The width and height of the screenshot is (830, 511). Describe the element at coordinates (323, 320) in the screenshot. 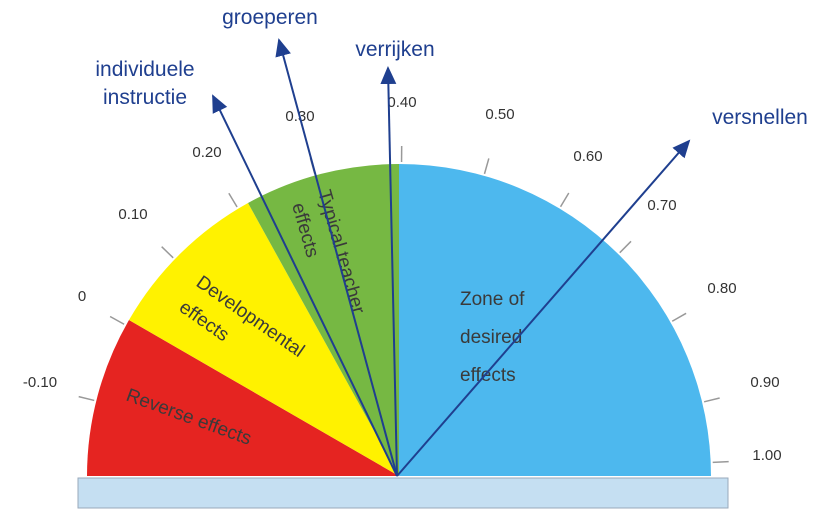

I see `typical-zone` at that location.